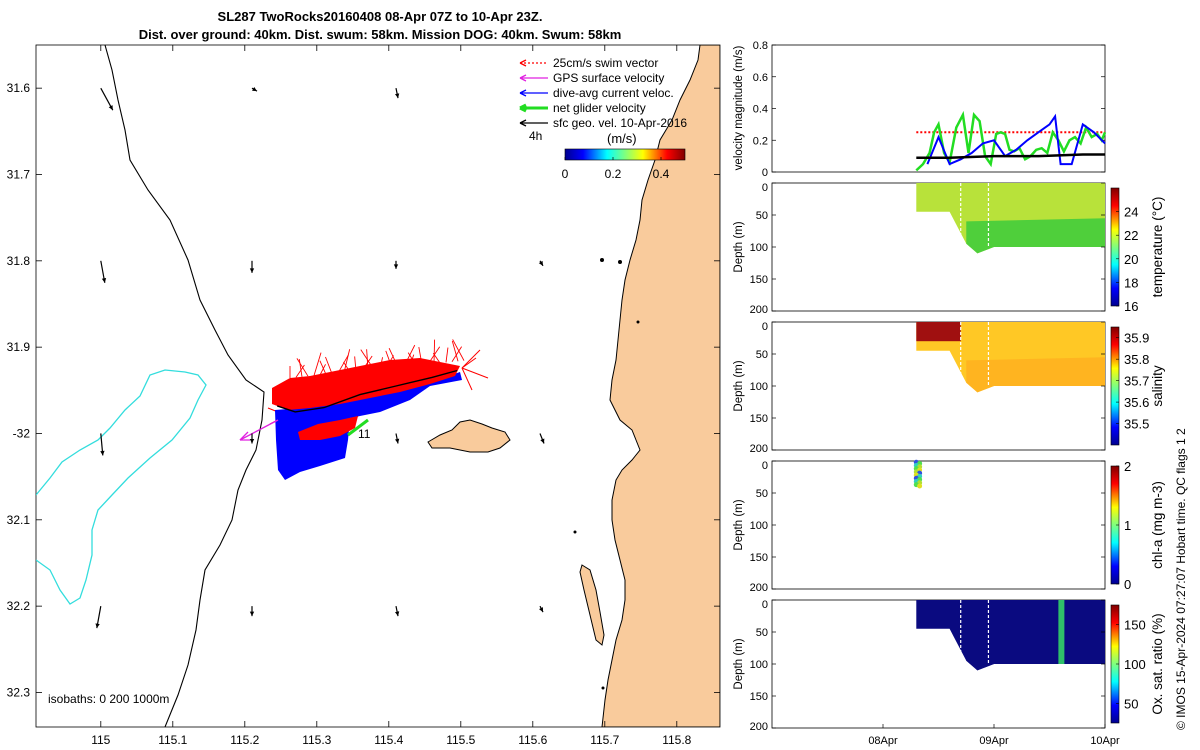 This screenshot has height=750, width=1200. I want to click on chl-sample, so click(920, 486).